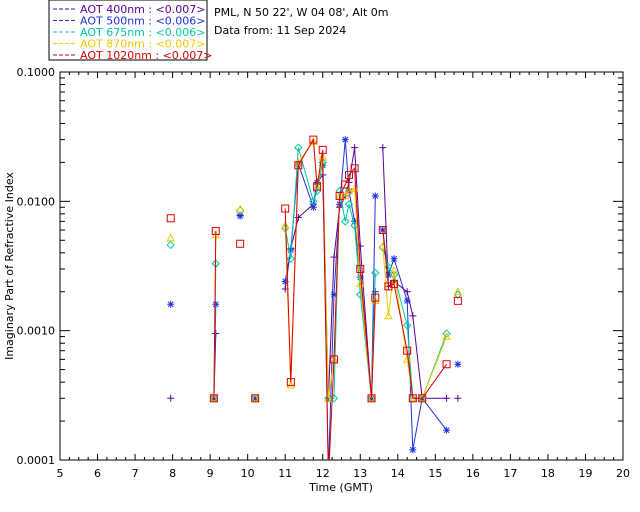 The width and height of the screenshot is (640, 512). I want to click on x-tick-label: 5, so click(60, 473).